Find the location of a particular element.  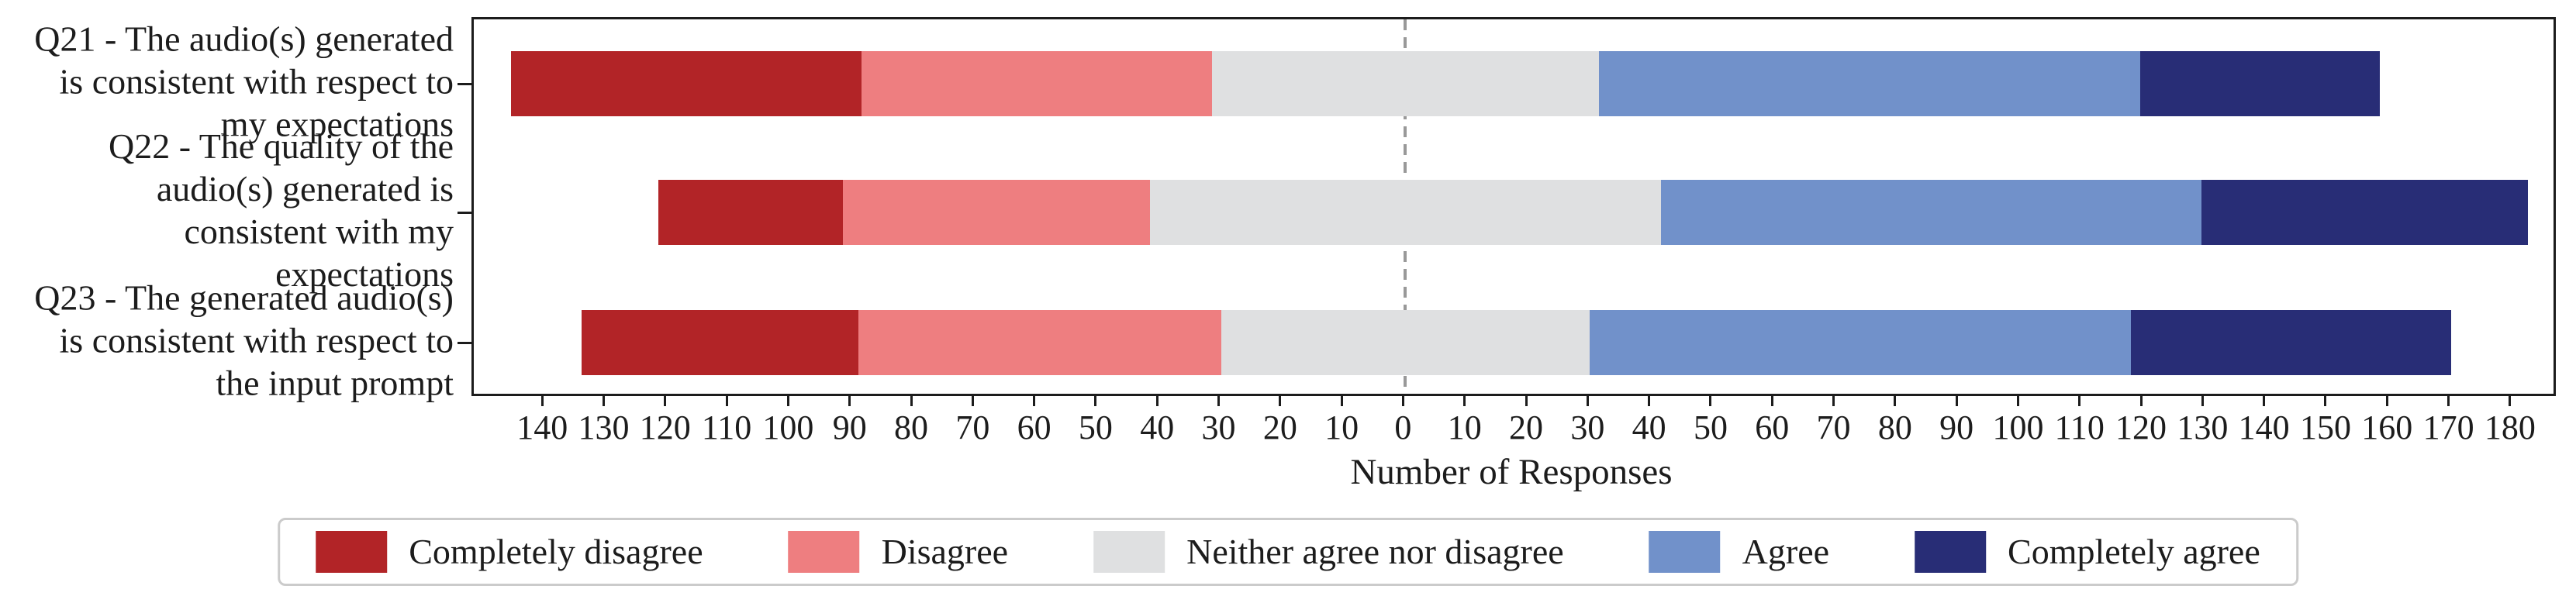

x-tick-label: 160 is located at coordinates (2387, 427).